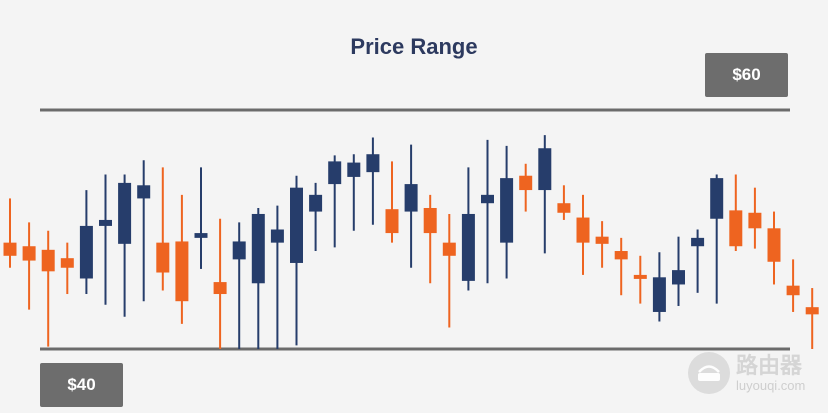 The image size is (828, 413). I want to click on watermark: 路由器 luyouqi.com, so click(746, 373).